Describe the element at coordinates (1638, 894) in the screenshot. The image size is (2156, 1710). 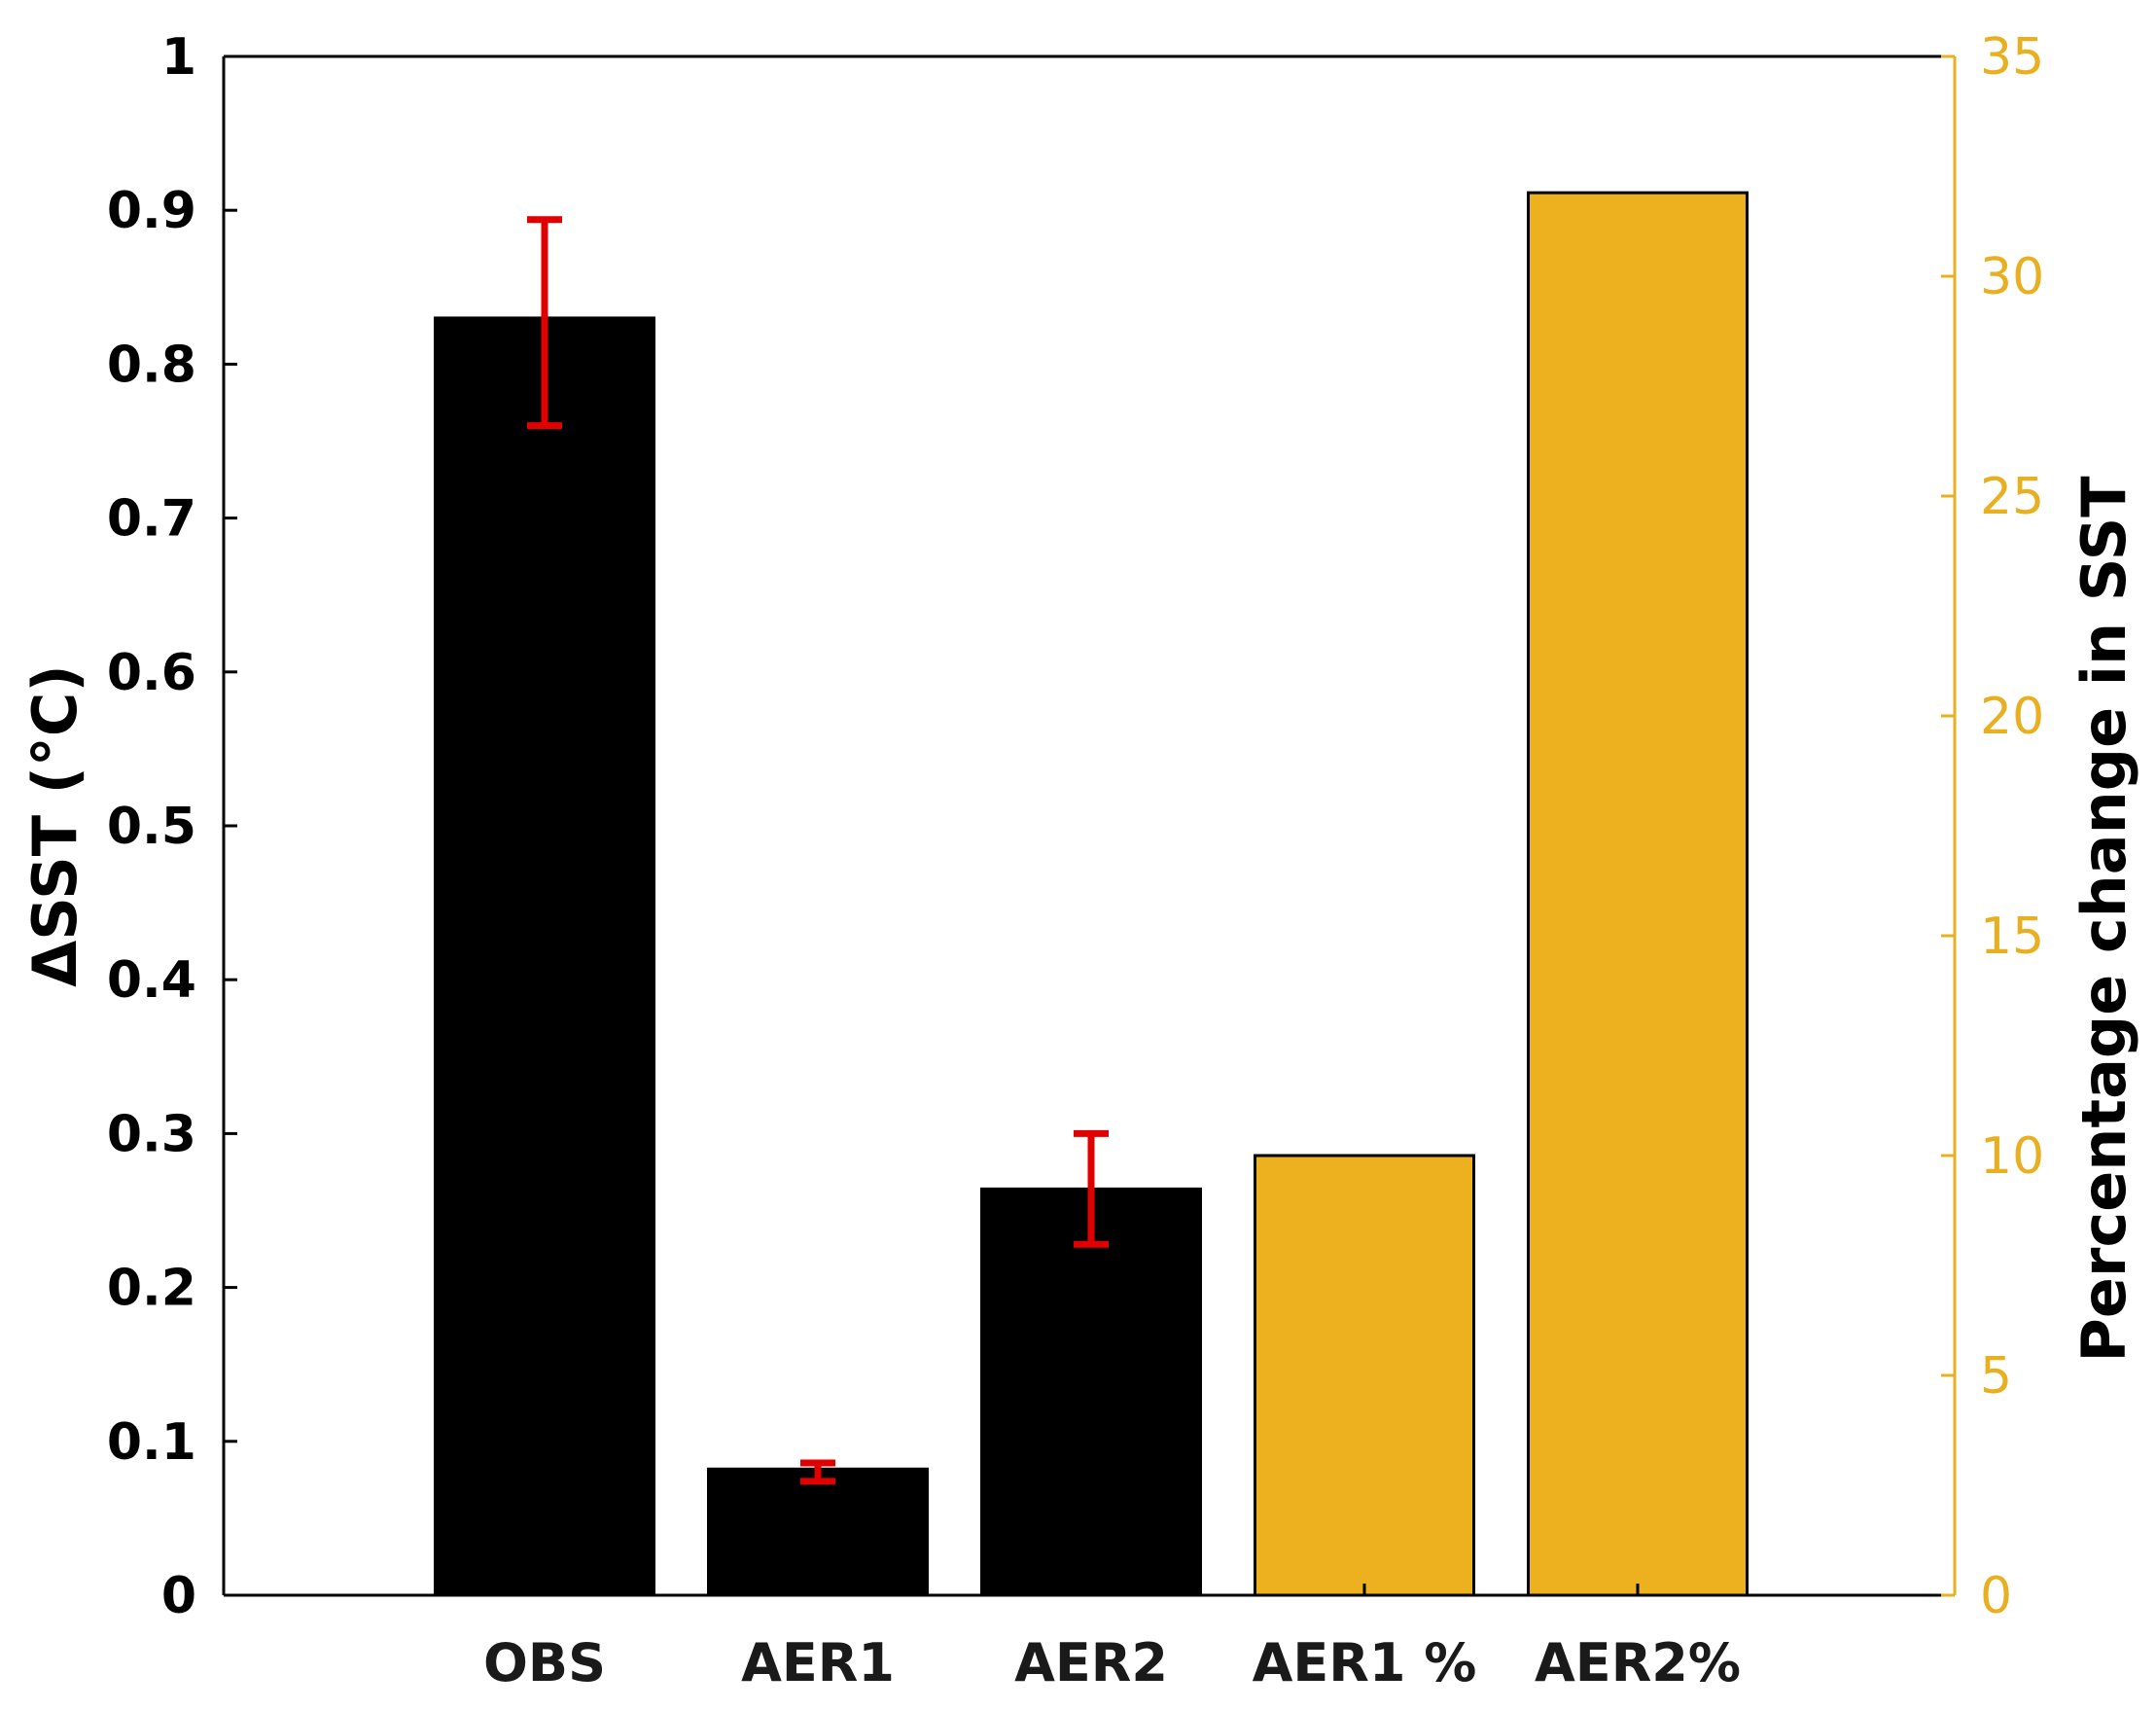
I see `bar-aer2pct` at that location.